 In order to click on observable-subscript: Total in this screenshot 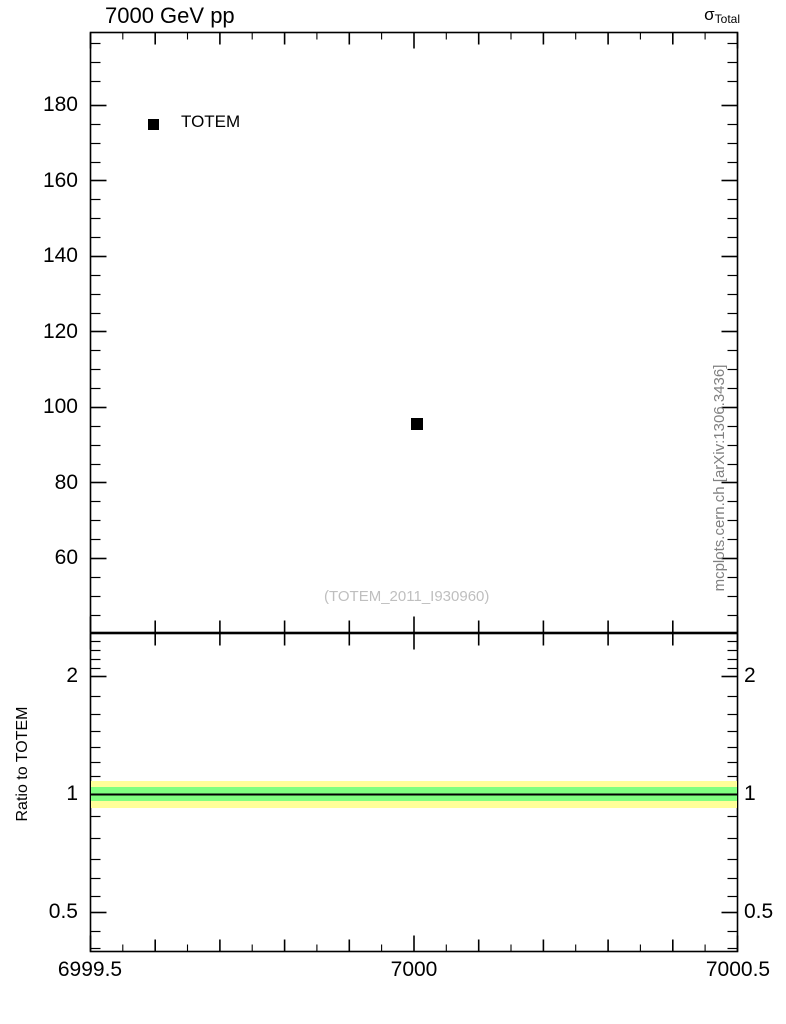, I will do `click(727, 19)`.